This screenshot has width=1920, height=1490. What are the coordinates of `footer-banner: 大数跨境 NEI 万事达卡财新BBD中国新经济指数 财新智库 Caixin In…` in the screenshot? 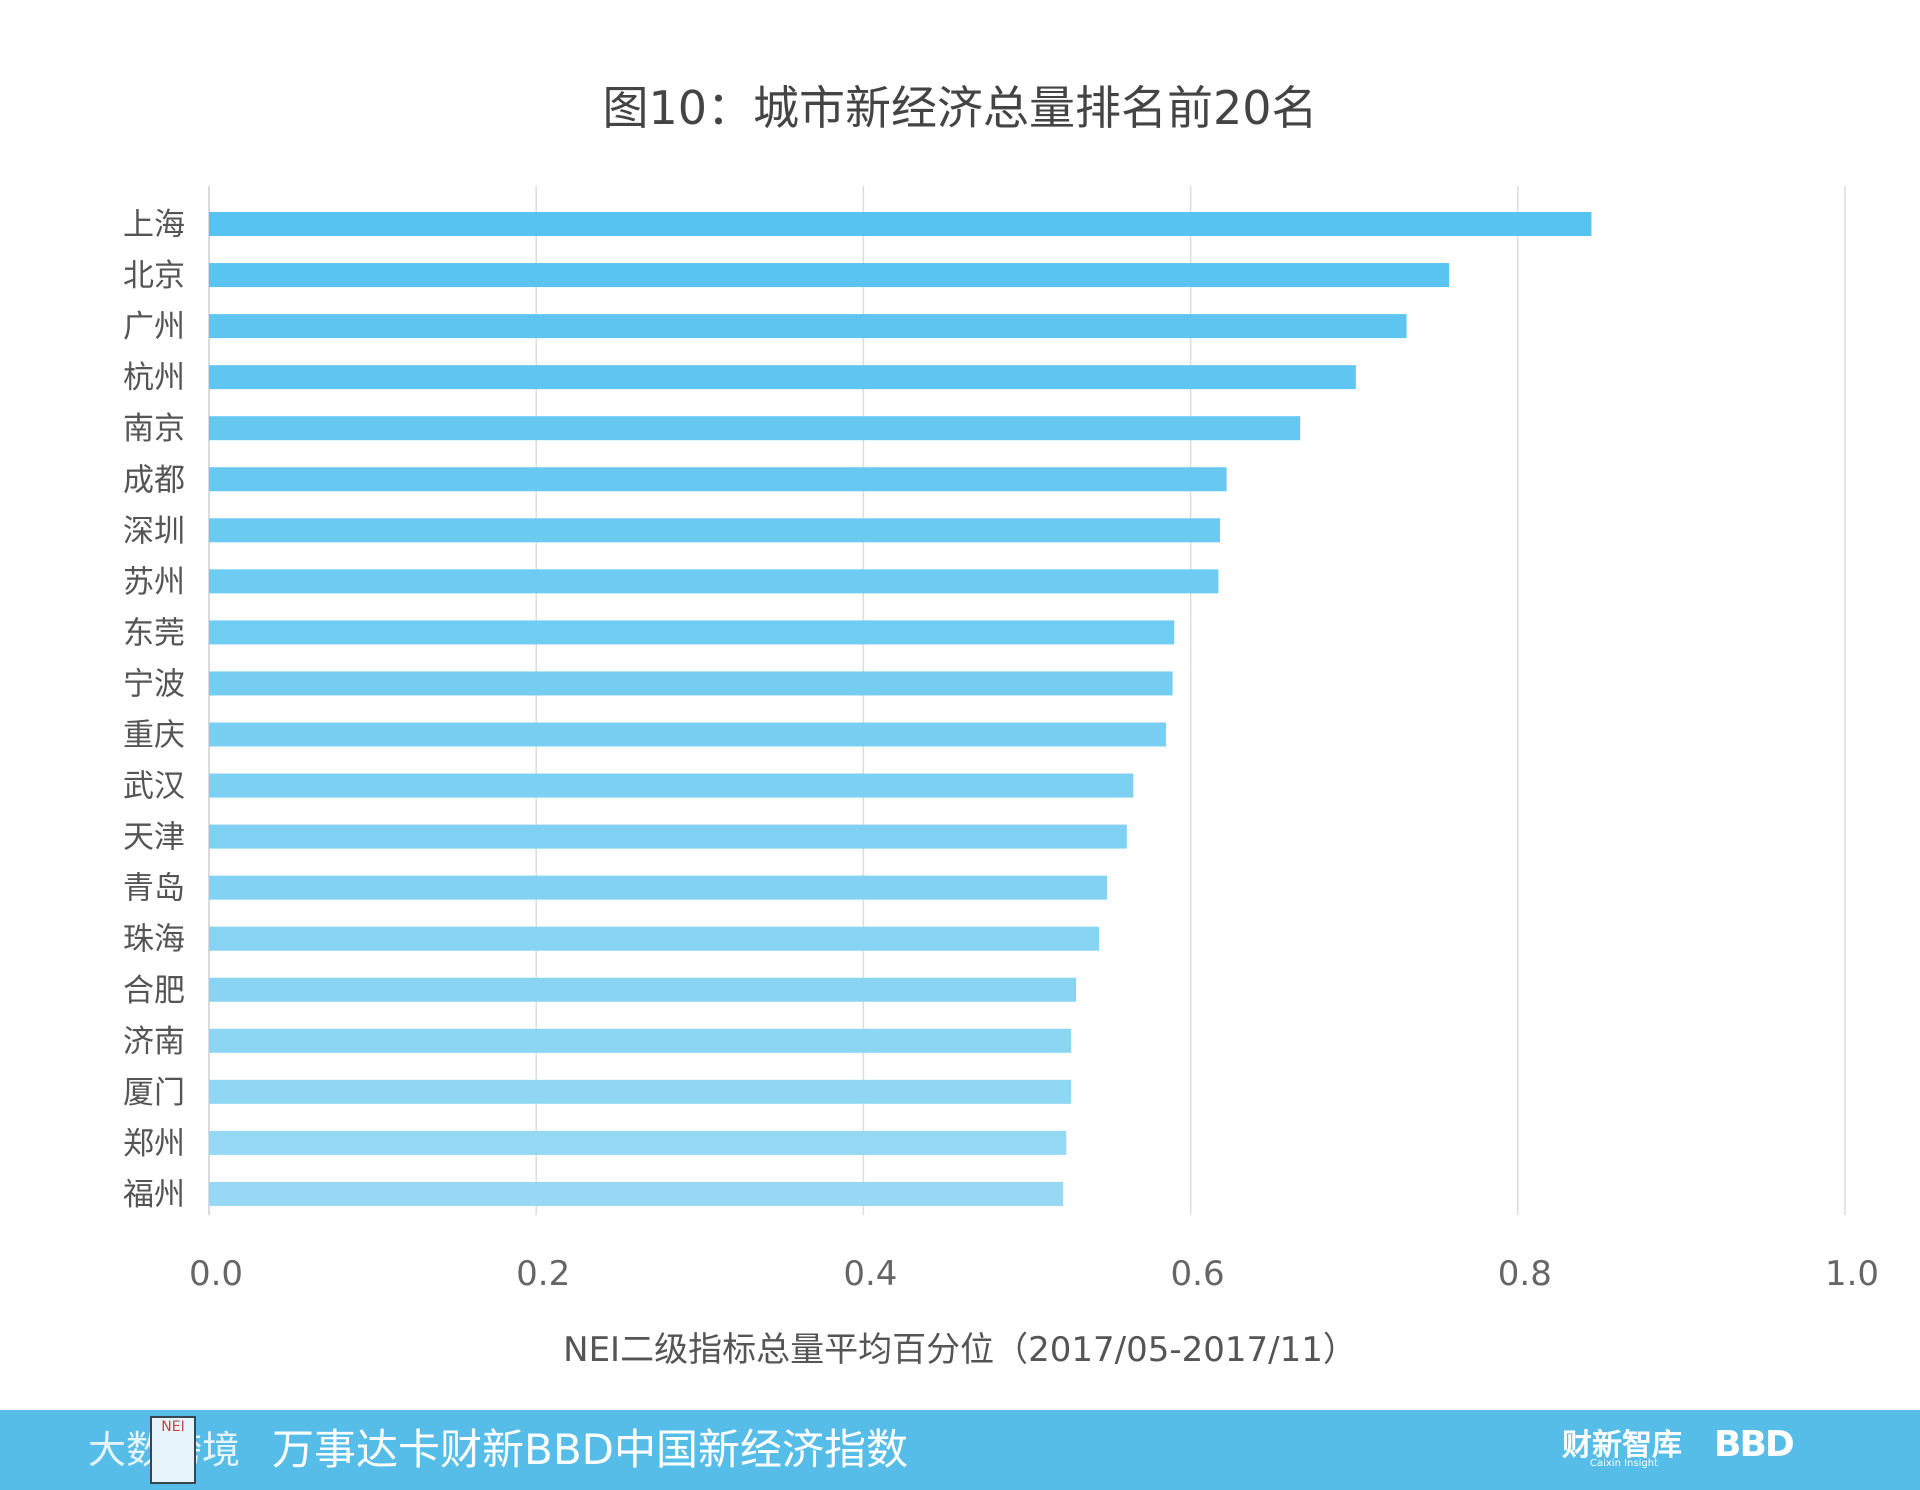 It's located at (960, 1450).